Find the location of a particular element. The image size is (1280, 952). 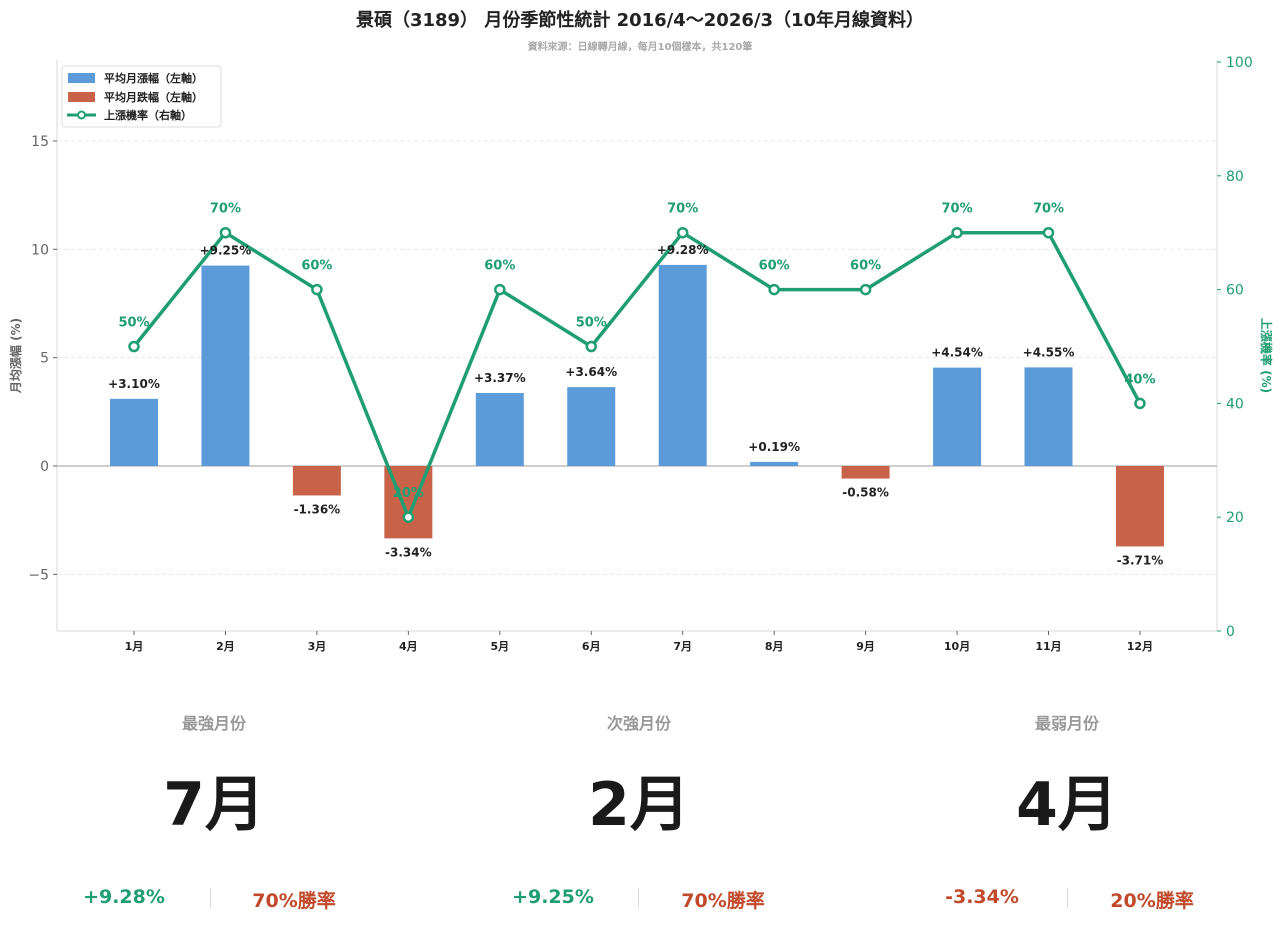

card-winrate: 20%勝率 is located at coordinates (1152, 901).